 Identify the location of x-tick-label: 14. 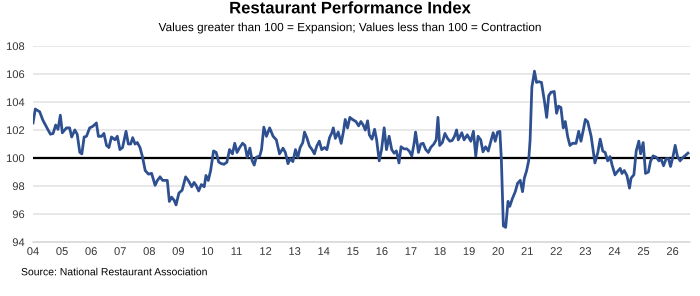
(324, 251).